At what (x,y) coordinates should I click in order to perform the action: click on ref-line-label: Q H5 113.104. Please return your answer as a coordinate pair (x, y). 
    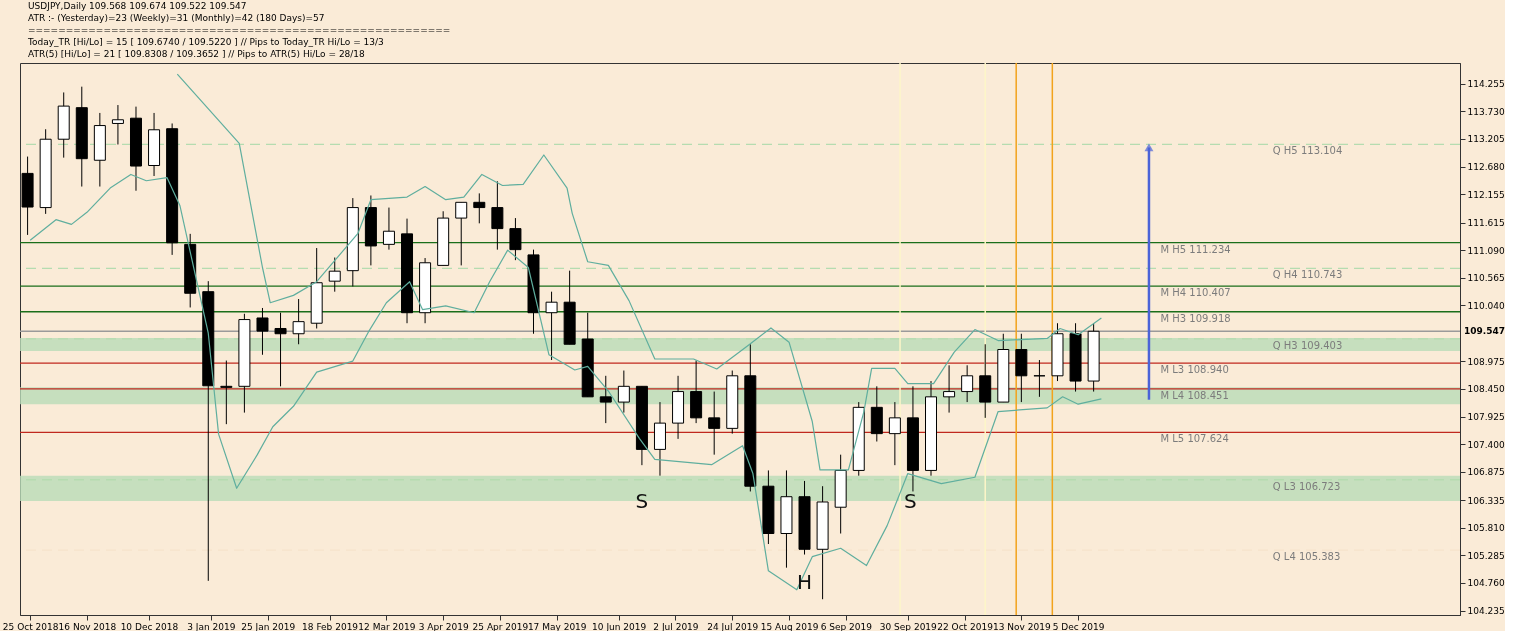
    Looking at the image, I should click on (1307, 151).